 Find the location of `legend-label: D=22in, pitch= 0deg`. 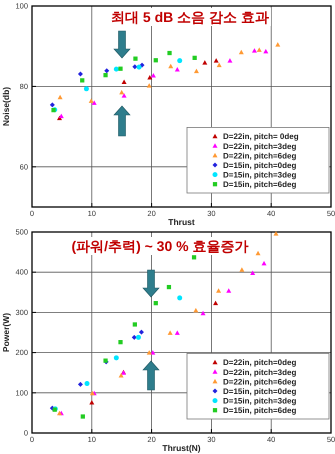

legend-label: D=22in, pitch= 0deg is located at coordinates (261, 137).